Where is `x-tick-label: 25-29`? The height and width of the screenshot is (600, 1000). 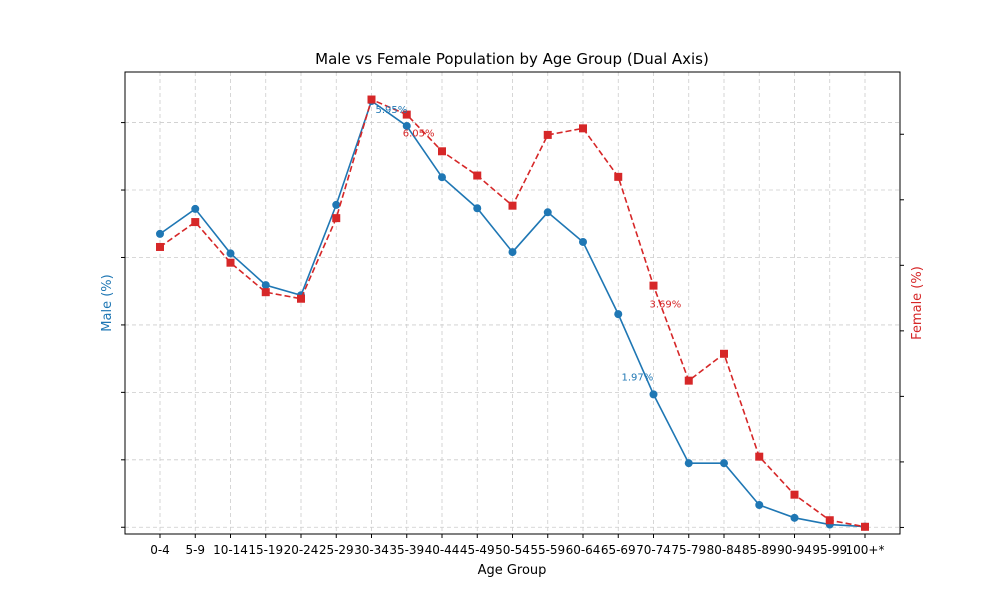
x-tick-label: 25-29 is located at coordinates (336, 550).